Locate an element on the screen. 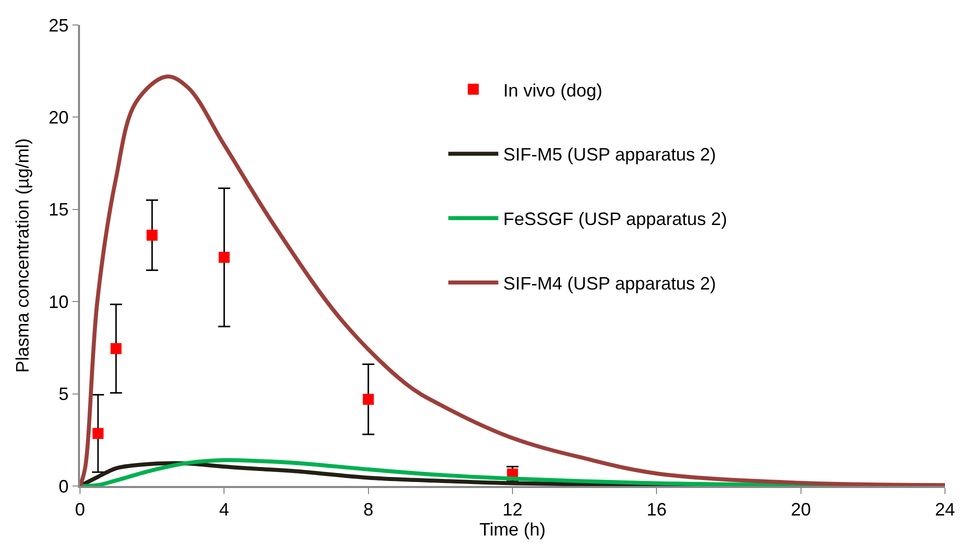 The width and height of the screenshot is (967, 548). x-axis-title: Time (h) is located at coordinates (512, 529).